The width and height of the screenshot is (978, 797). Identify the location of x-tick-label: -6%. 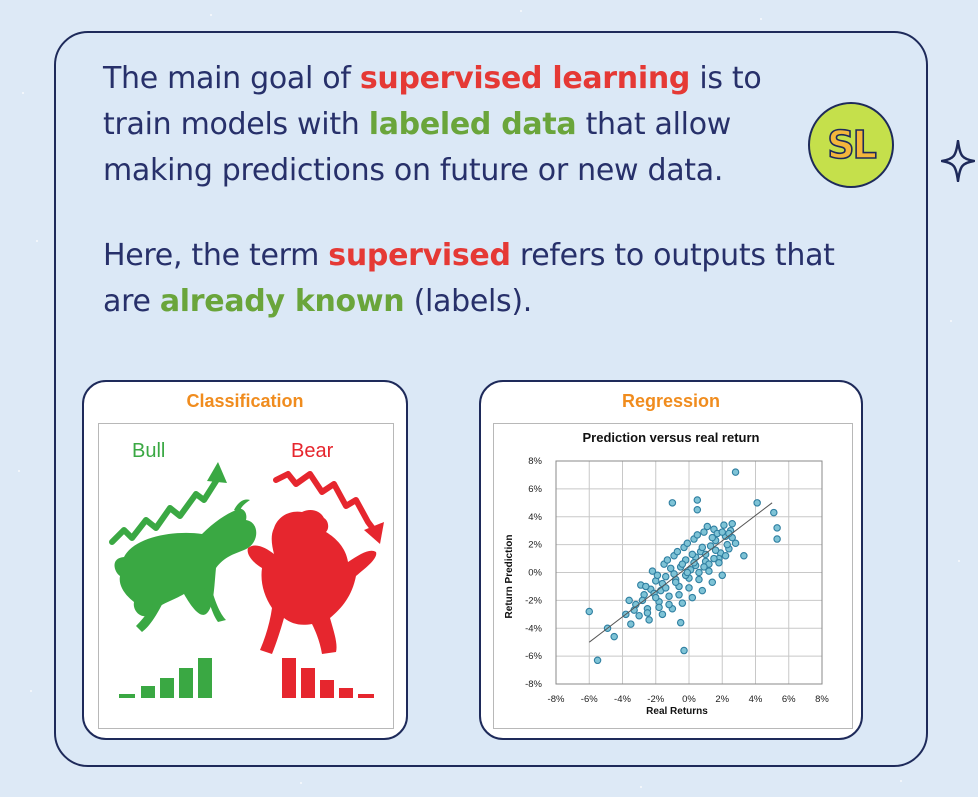
(589, 699).